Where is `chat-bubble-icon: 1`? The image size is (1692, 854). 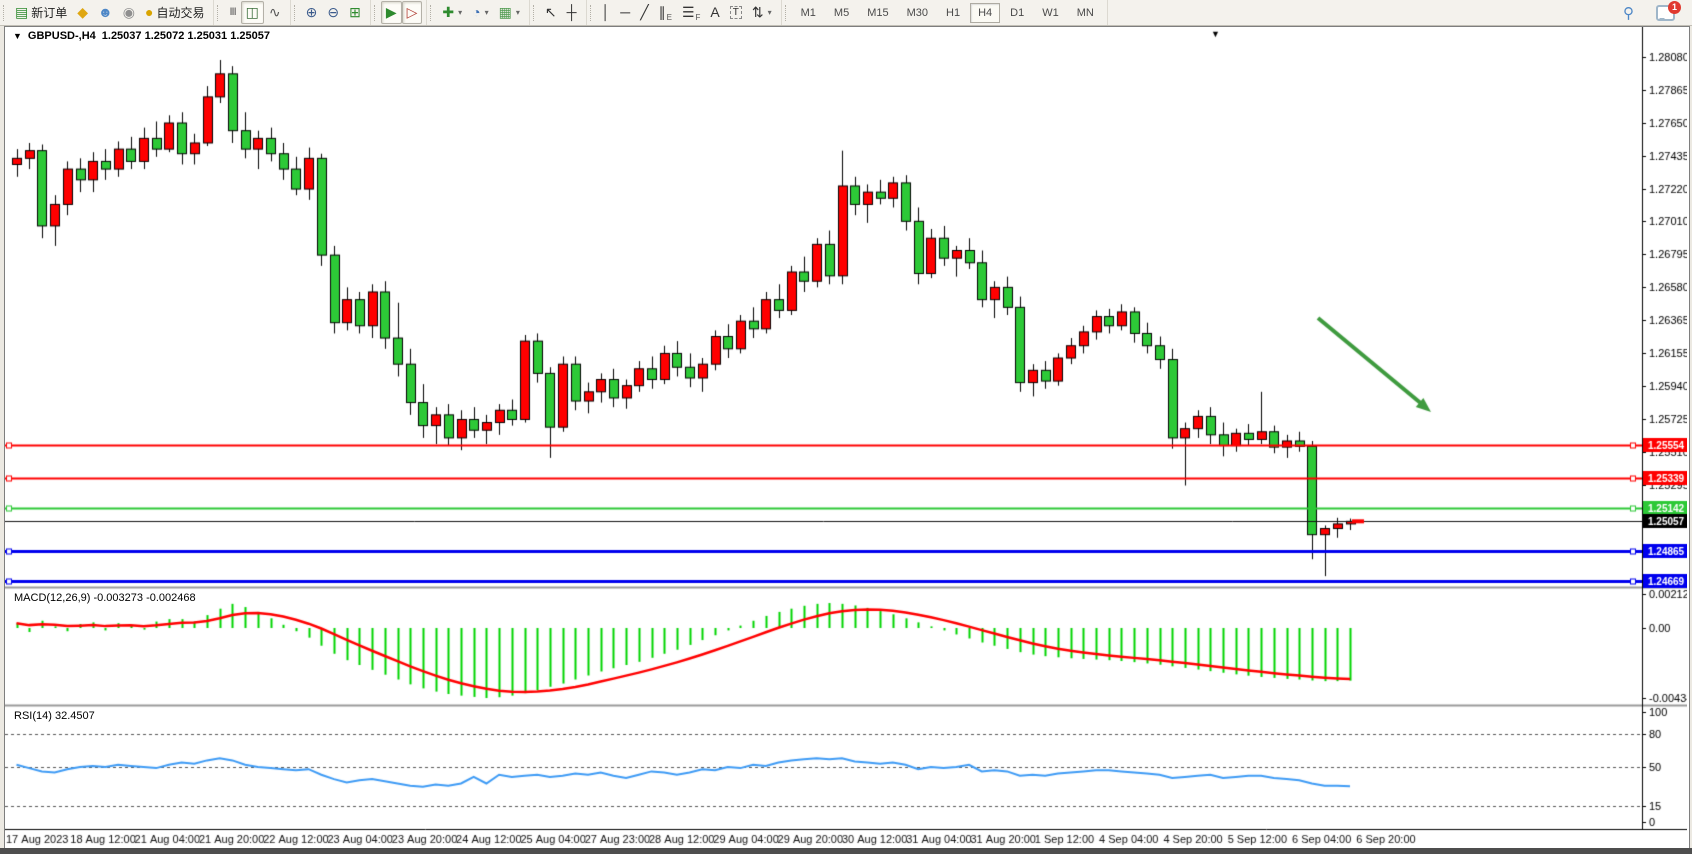
chat-bubble-icon: 1 is located at coordinates (1668, 10).